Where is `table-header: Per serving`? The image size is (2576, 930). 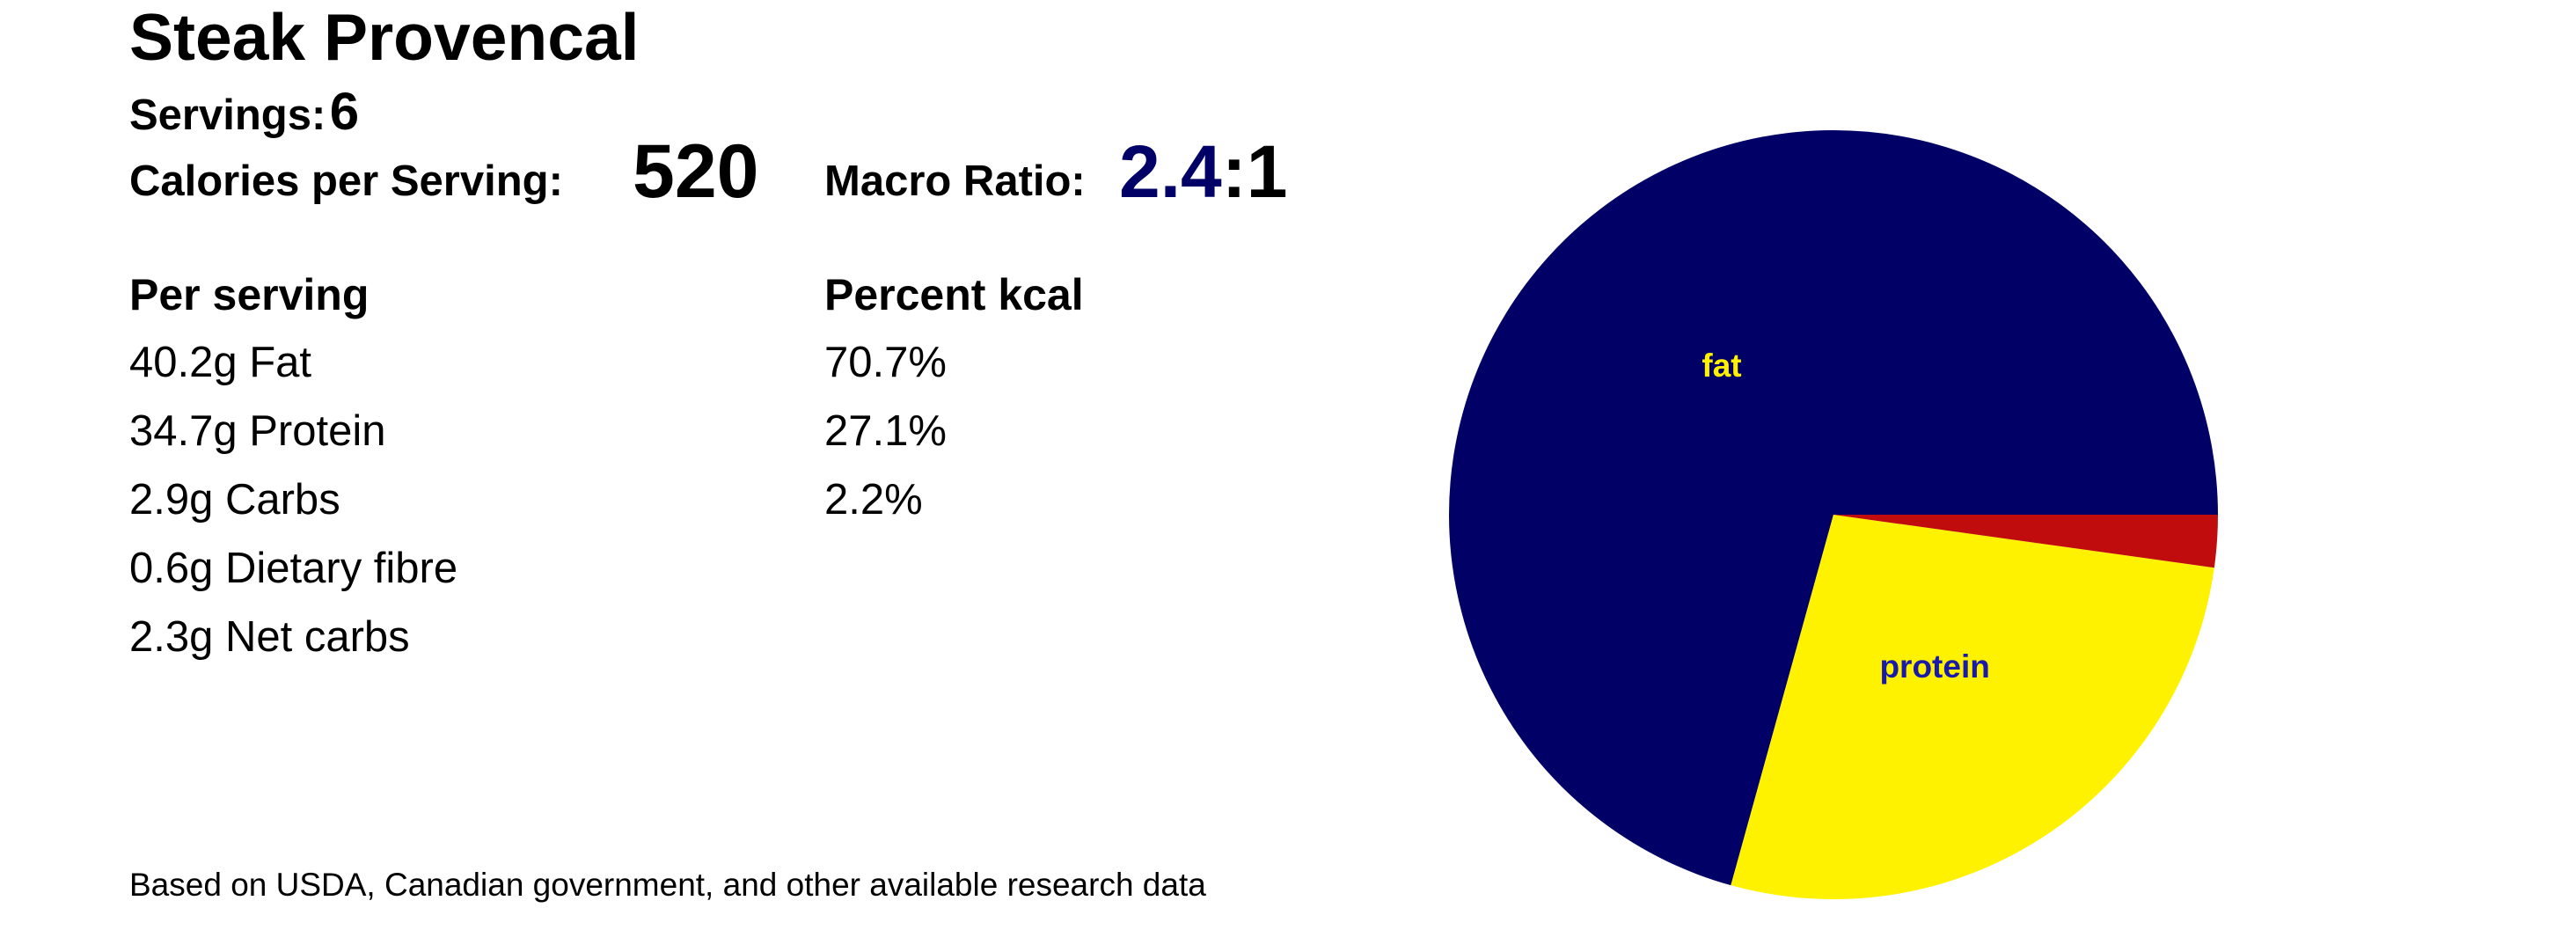
table-header: Per serving is located at coordinates (249, 294).